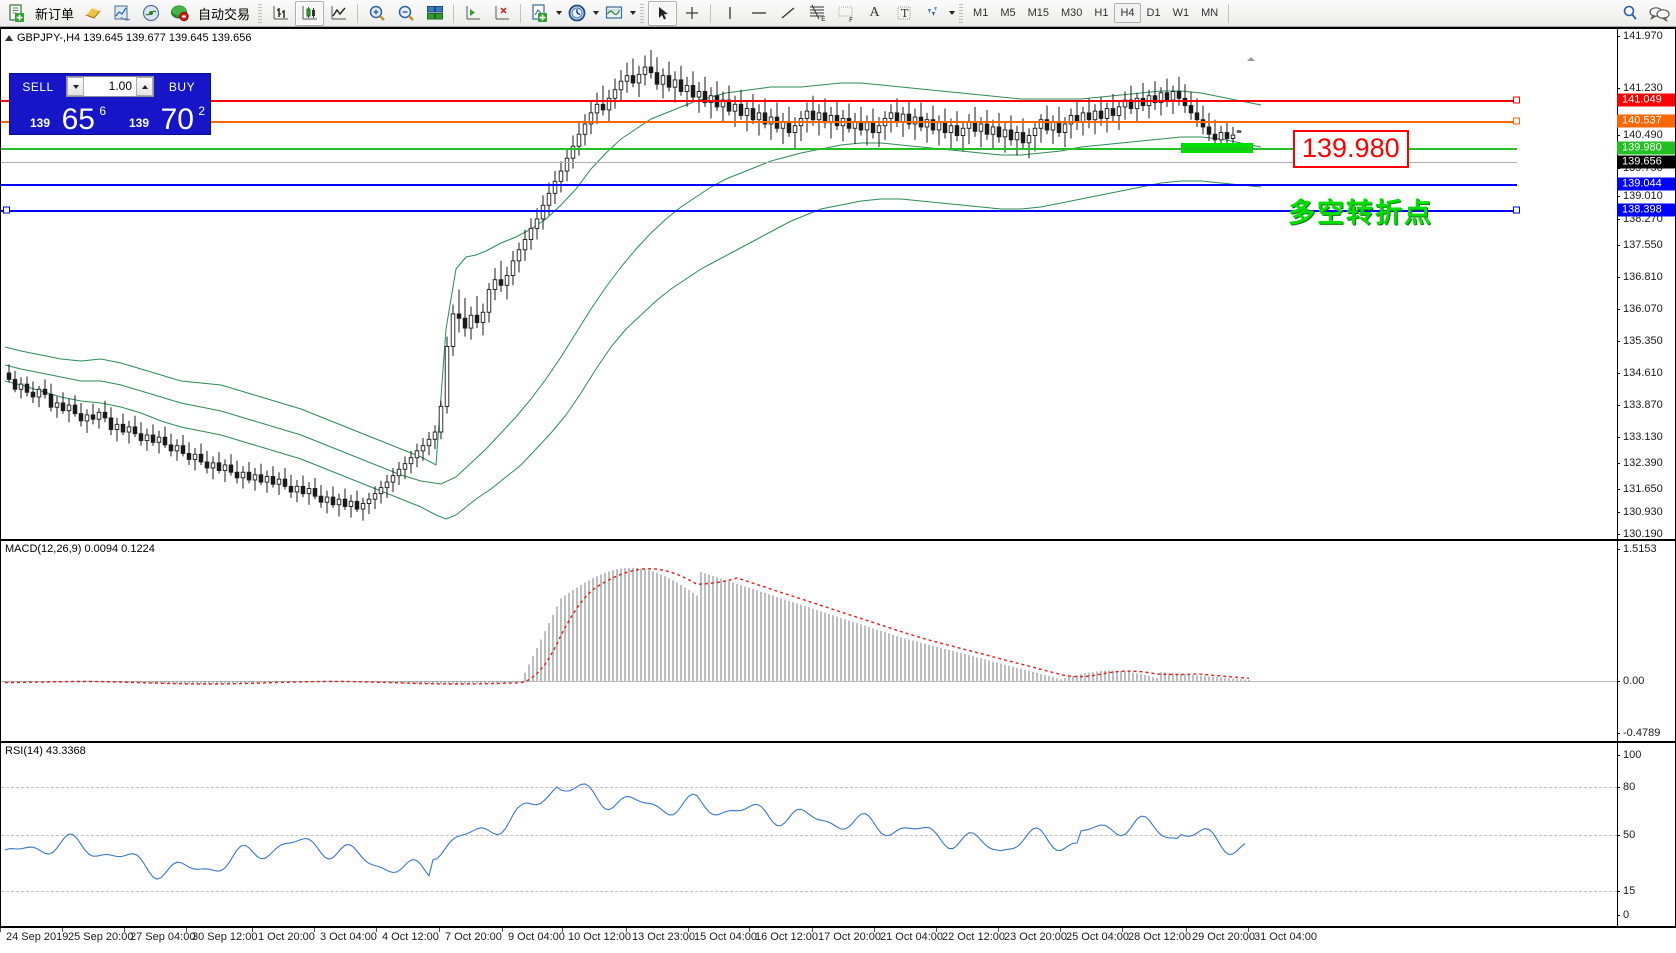 The image size is (1676, 953). I want to click on add-indicator-icon, so click(539, 13).